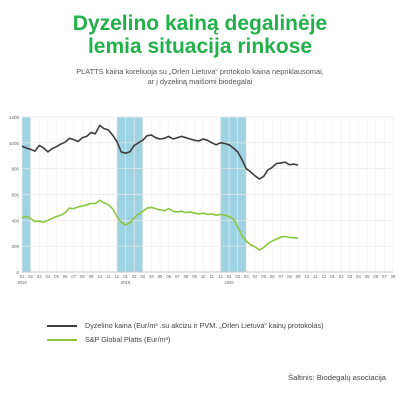 The height and width of the screenshot is (400, 400). What do you see at coordinates (289, 276) in the screenshot?
I see `x-tick-label-31: 08` at bounding box center [289, 276].